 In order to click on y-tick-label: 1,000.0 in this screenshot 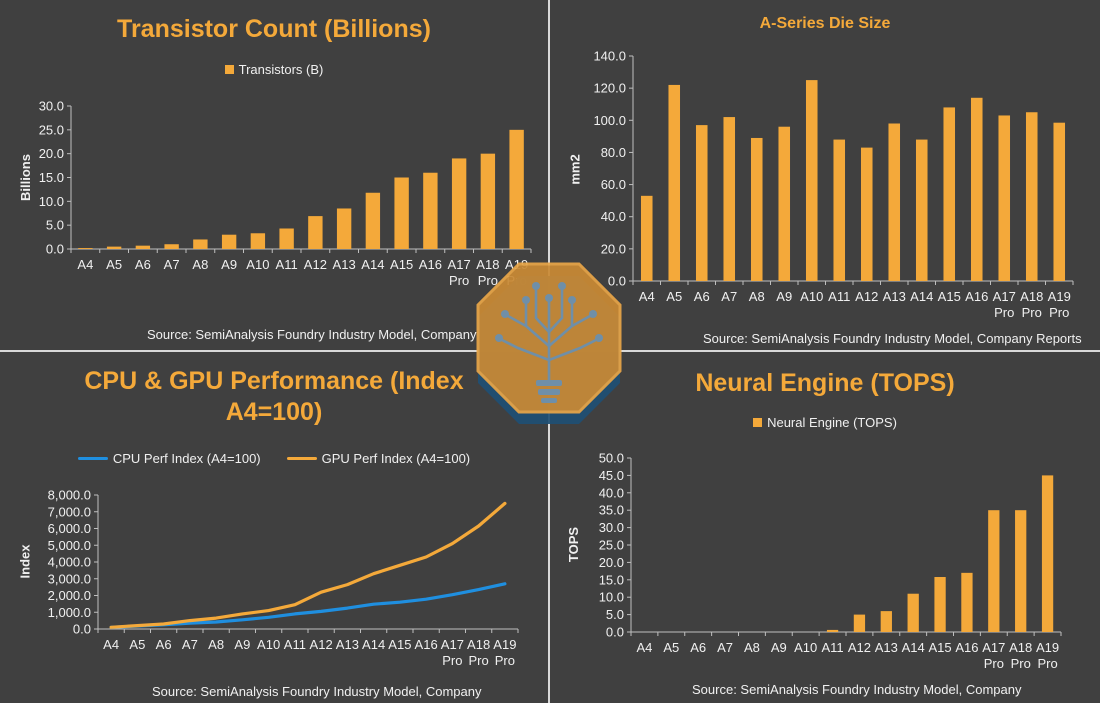, I will do `click(69, 612)`.